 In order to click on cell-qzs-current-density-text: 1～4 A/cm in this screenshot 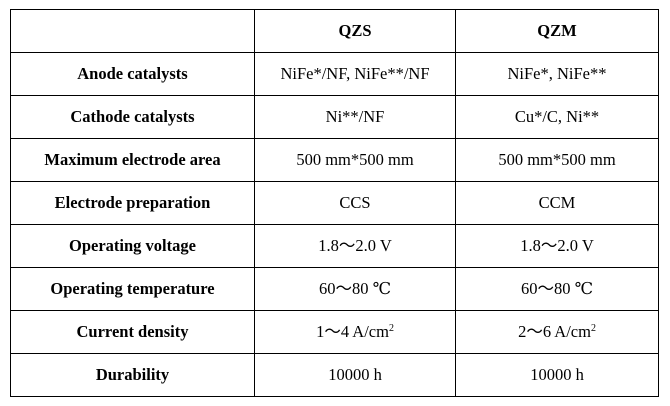, I will do `click(352, 331)`.